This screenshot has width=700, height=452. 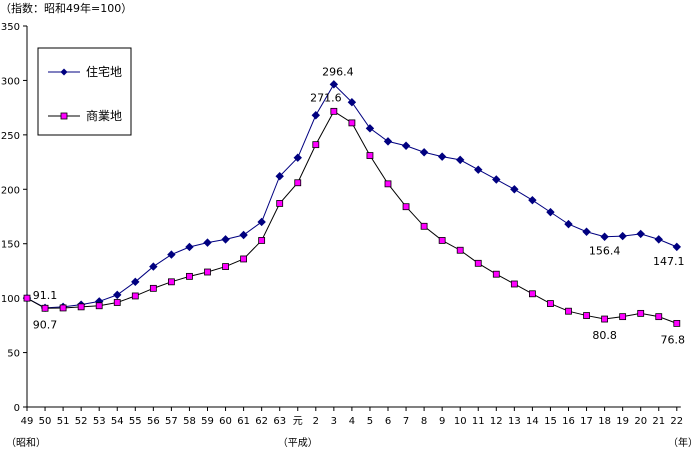 What do you see at coordinates (104, 71) in the screenshot?
I see `legend-label: 住宅地` at bounding box center [104, 71].